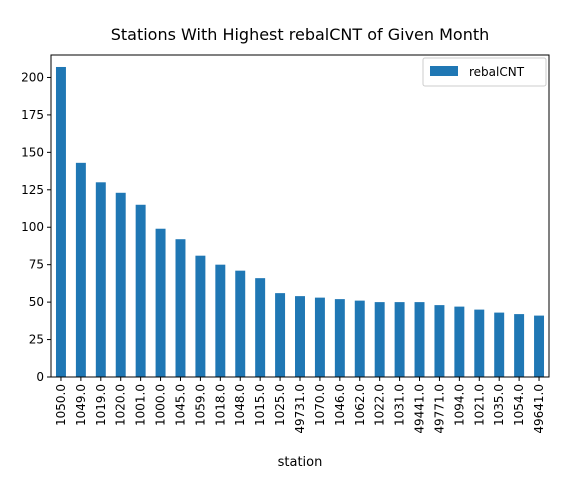 The height and width of the screenshot is (483, 582). Describe the element at coordinates (32, 77) in the screenshot. I see `y-tick-label: 200` at that location.